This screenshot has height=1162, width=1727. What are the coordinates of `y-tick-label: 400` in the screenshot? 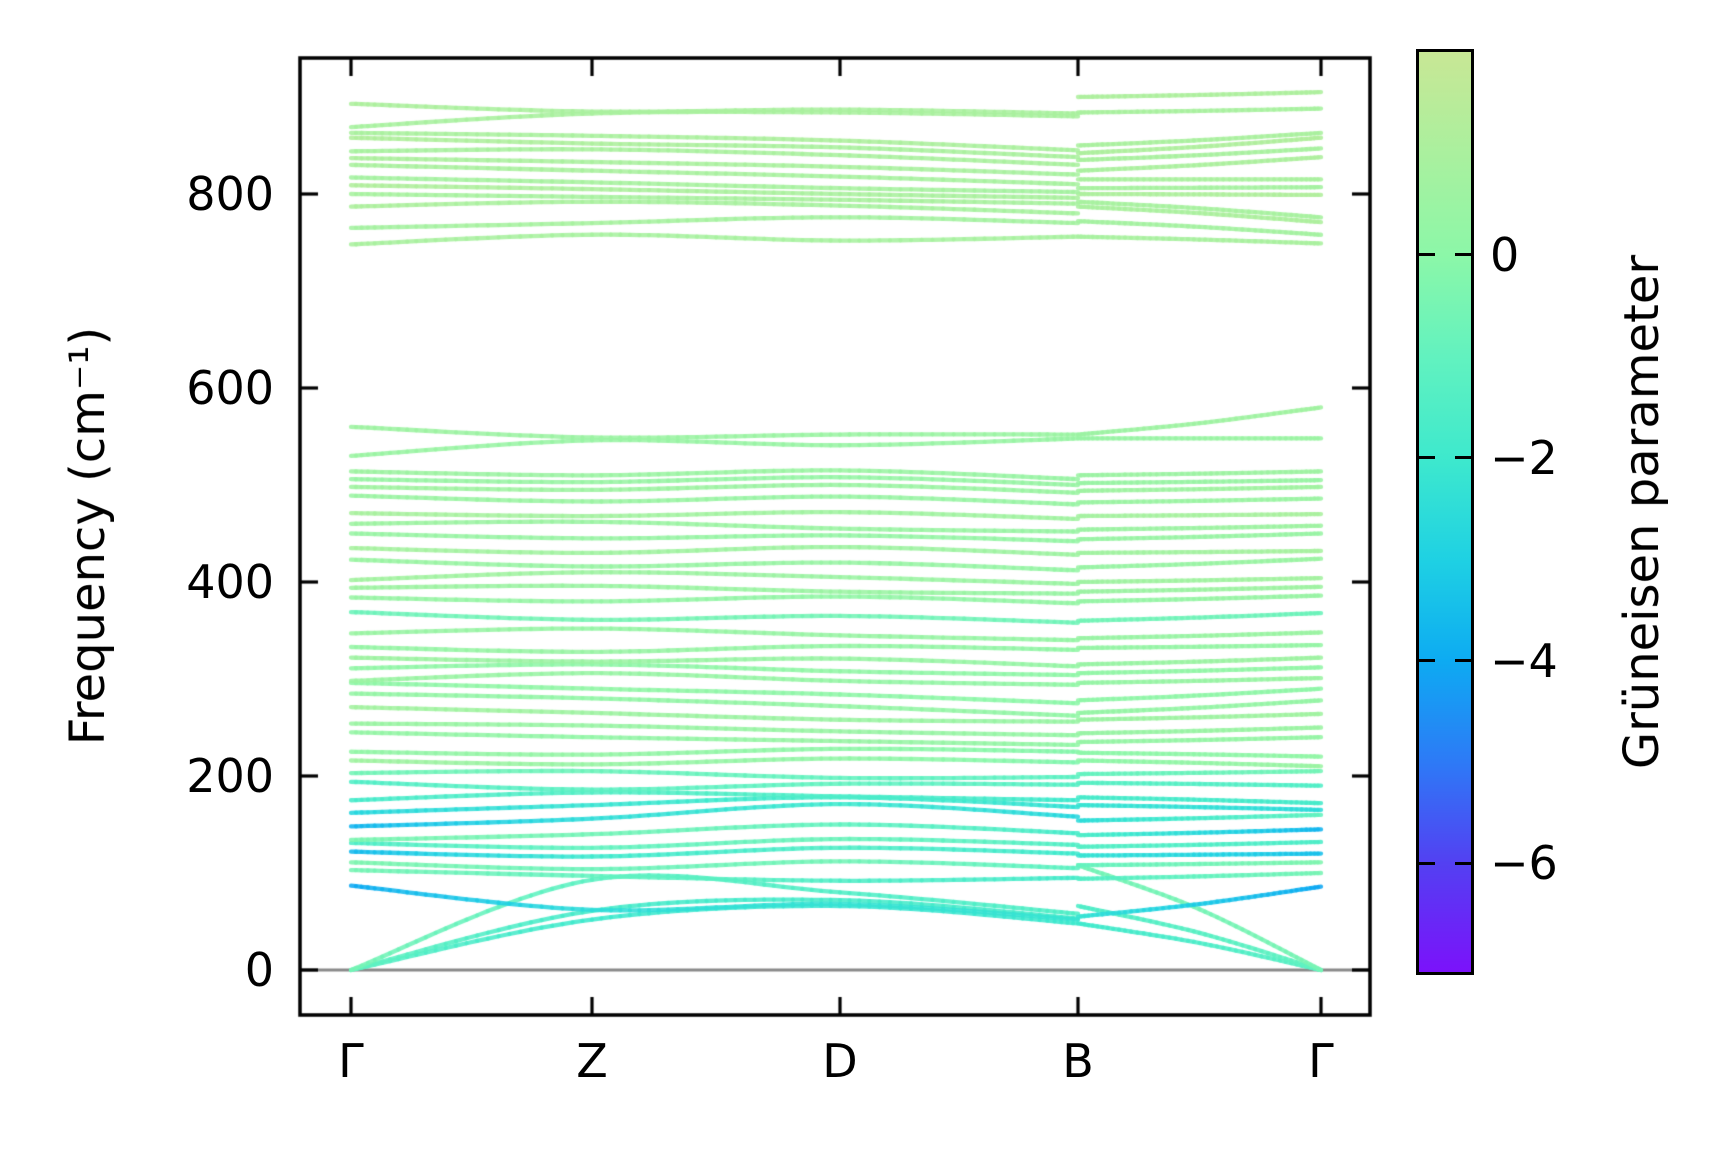 It's located at (230, 582).